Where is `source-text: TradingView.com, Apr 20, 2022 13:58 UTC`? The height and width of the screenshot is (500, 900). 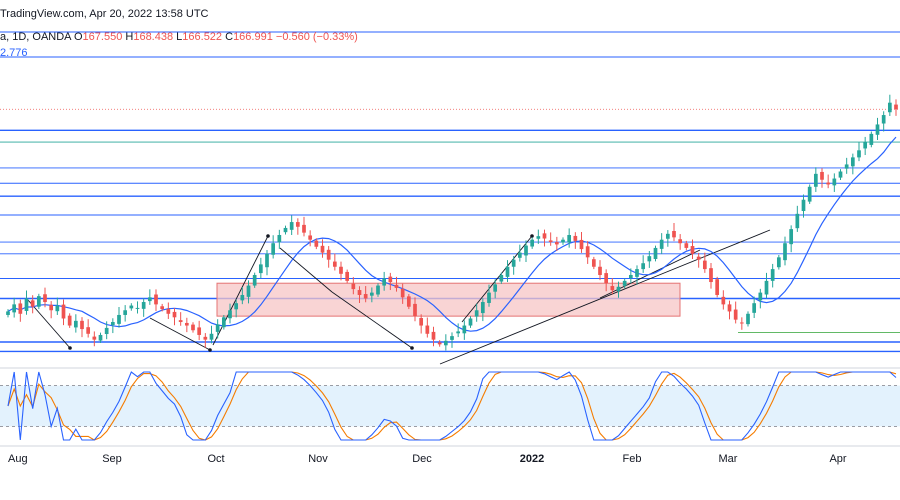 source-text: TradingView.com, Apr 20, 2022 13:58 UTC is located at coordinates (104, 14).